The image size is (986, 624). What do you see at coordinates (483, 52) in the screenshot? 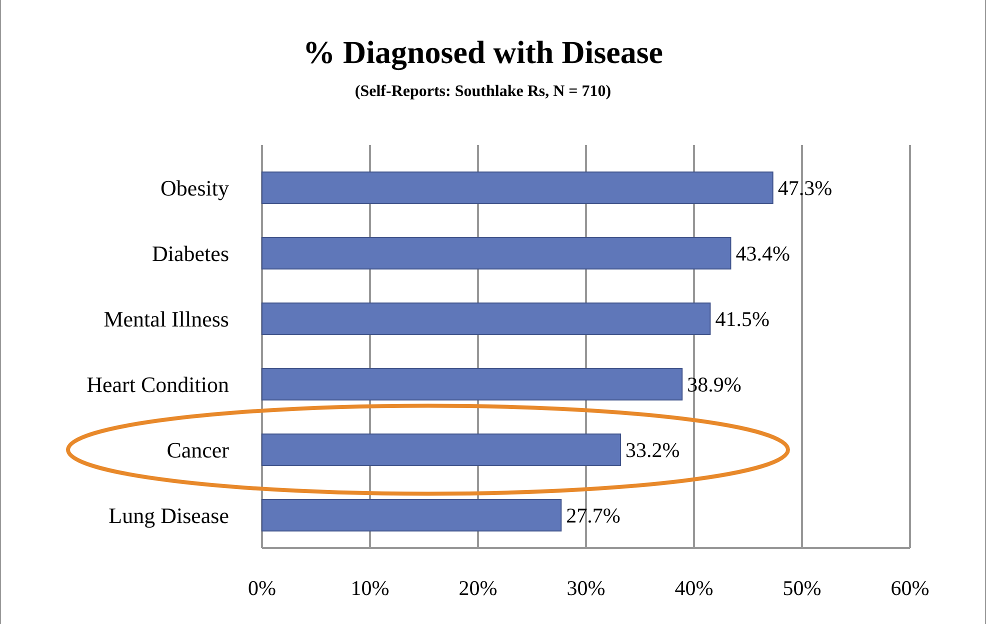
I see `chart-title: % Diagnosed with Disease` at bounding box center [483, 52].